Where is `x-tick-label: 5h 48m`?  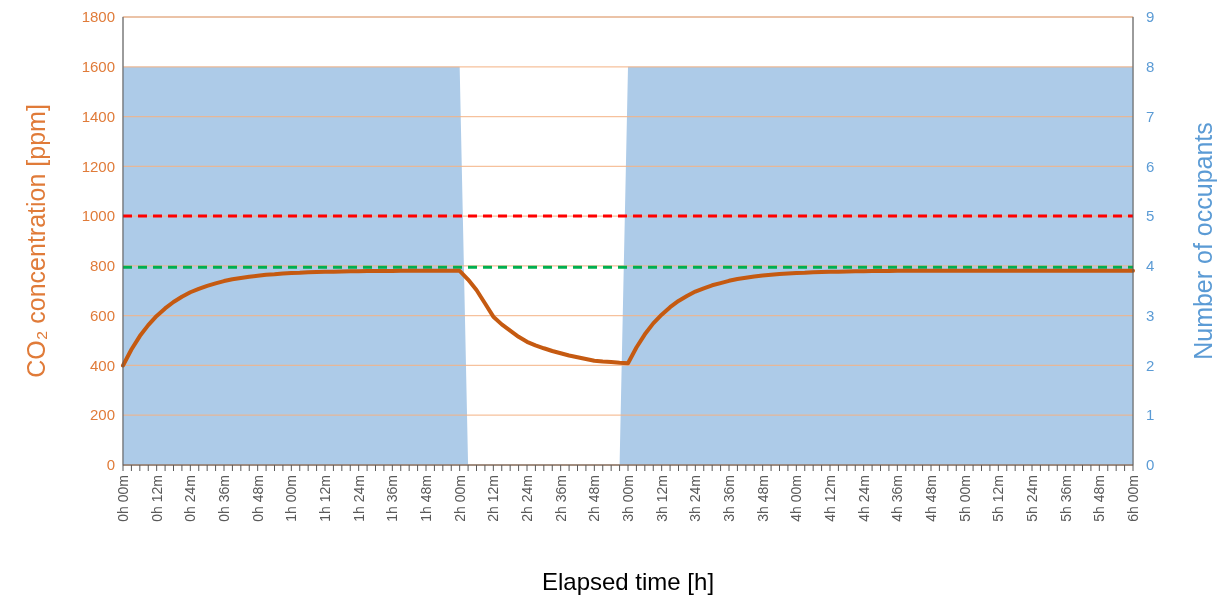
x-tick-label: 5h 48m is located at coordinates (1099, 498).